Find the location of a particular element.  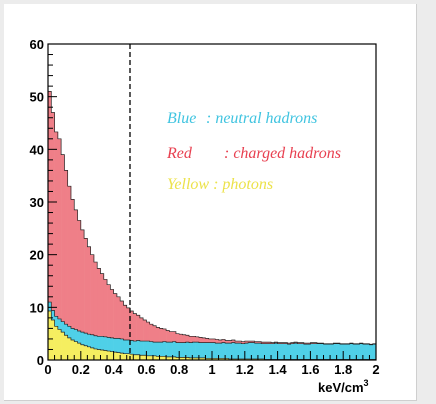

x-tick-label: 0.4 is located at coordinates (114, 369).